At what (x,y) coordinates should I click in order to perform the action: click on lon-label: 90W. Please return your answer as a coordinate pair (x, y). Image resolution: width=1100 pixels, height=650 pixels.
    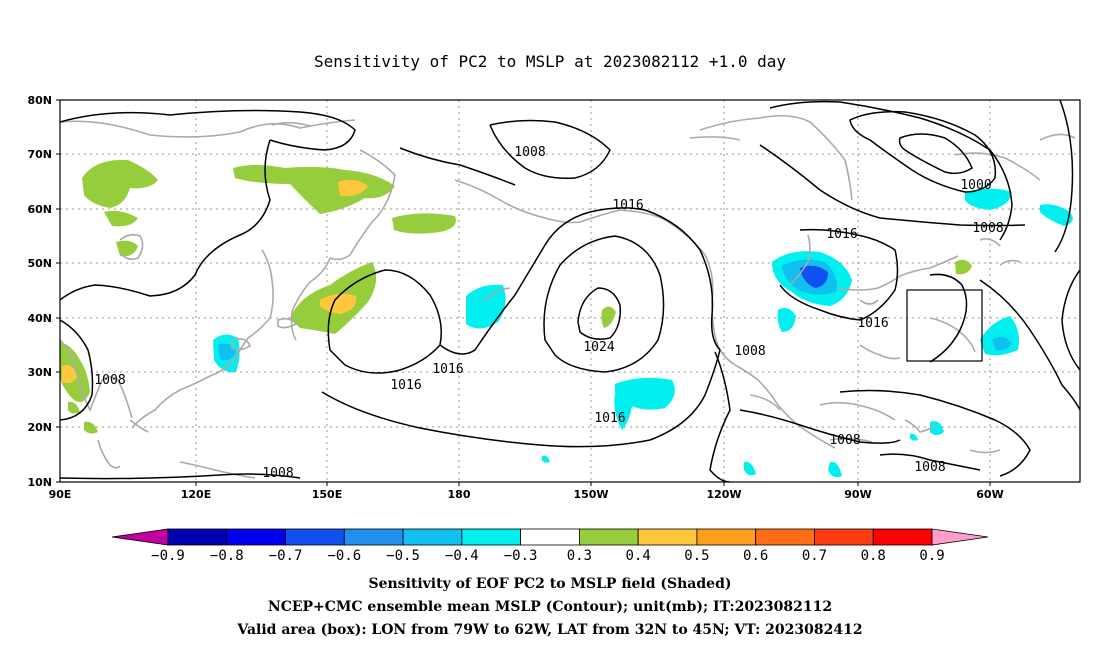
    Looking at the image, I should click on (857, 494).